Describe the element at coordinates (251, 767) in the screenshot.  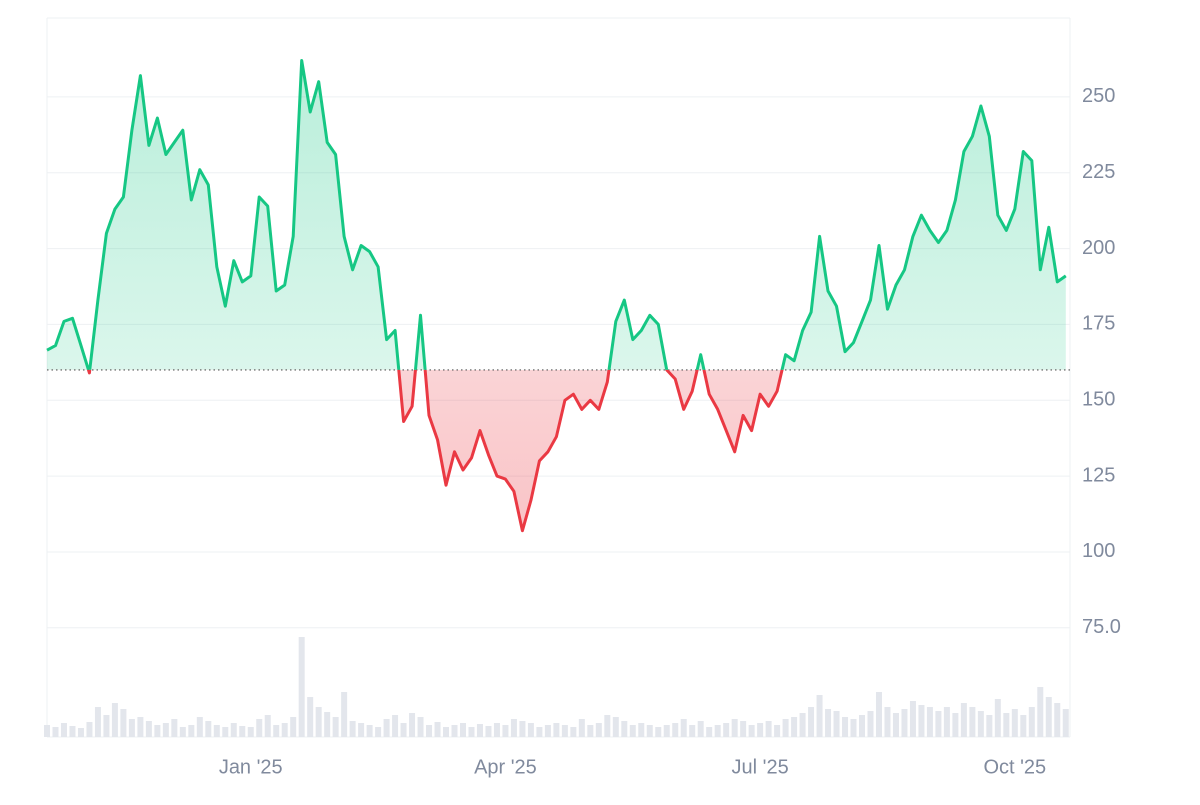
I see `x-tick-label: Jan '25` at that location.